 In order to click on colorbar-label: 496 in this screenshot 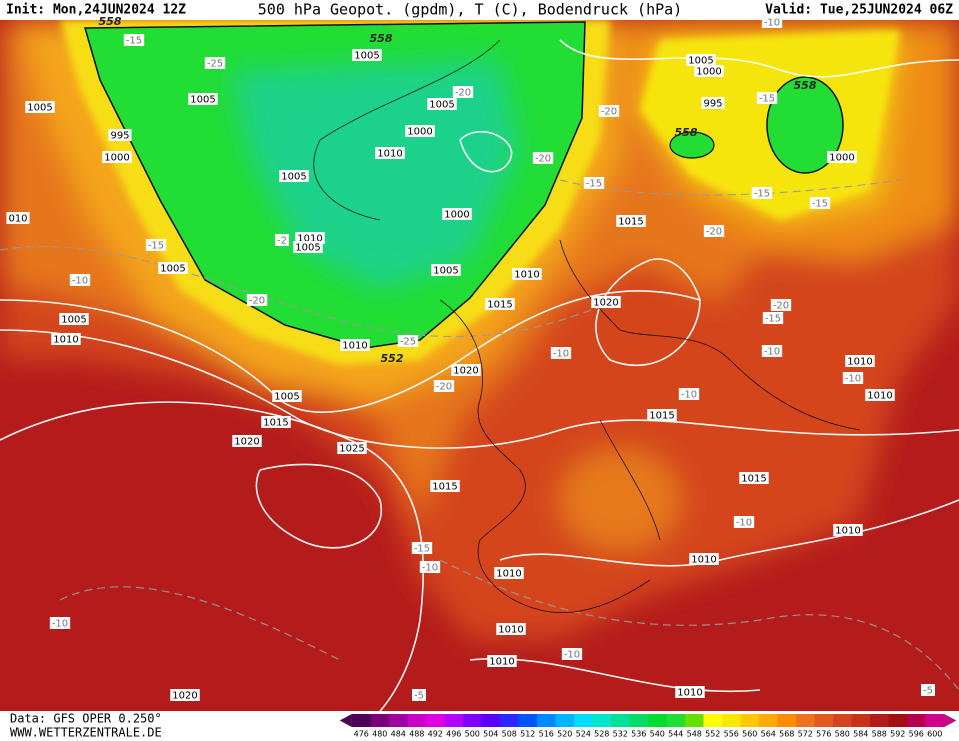, I will do `click(453, 734)`.